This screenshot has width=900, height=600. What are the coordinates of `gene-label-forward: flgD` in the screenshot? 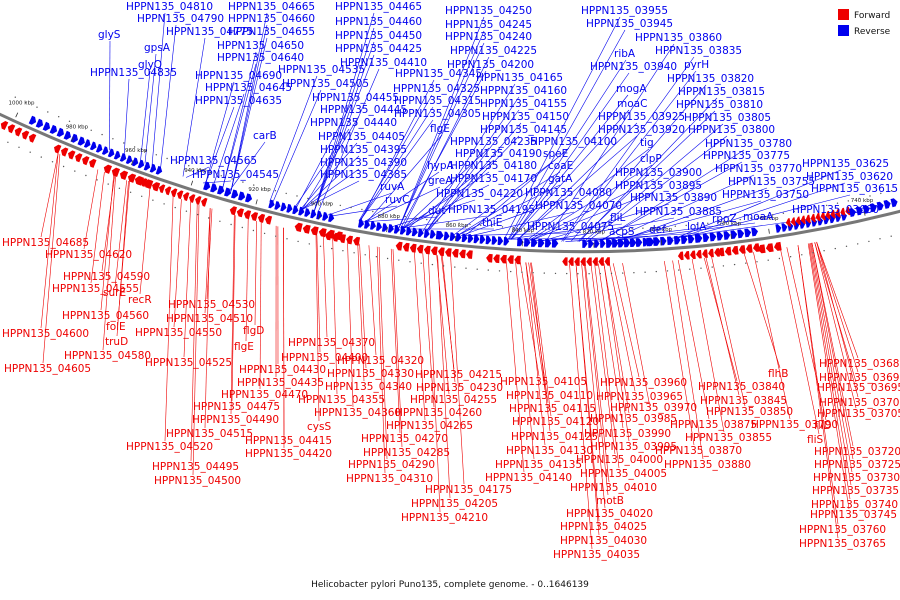 It's located at (253, 331).